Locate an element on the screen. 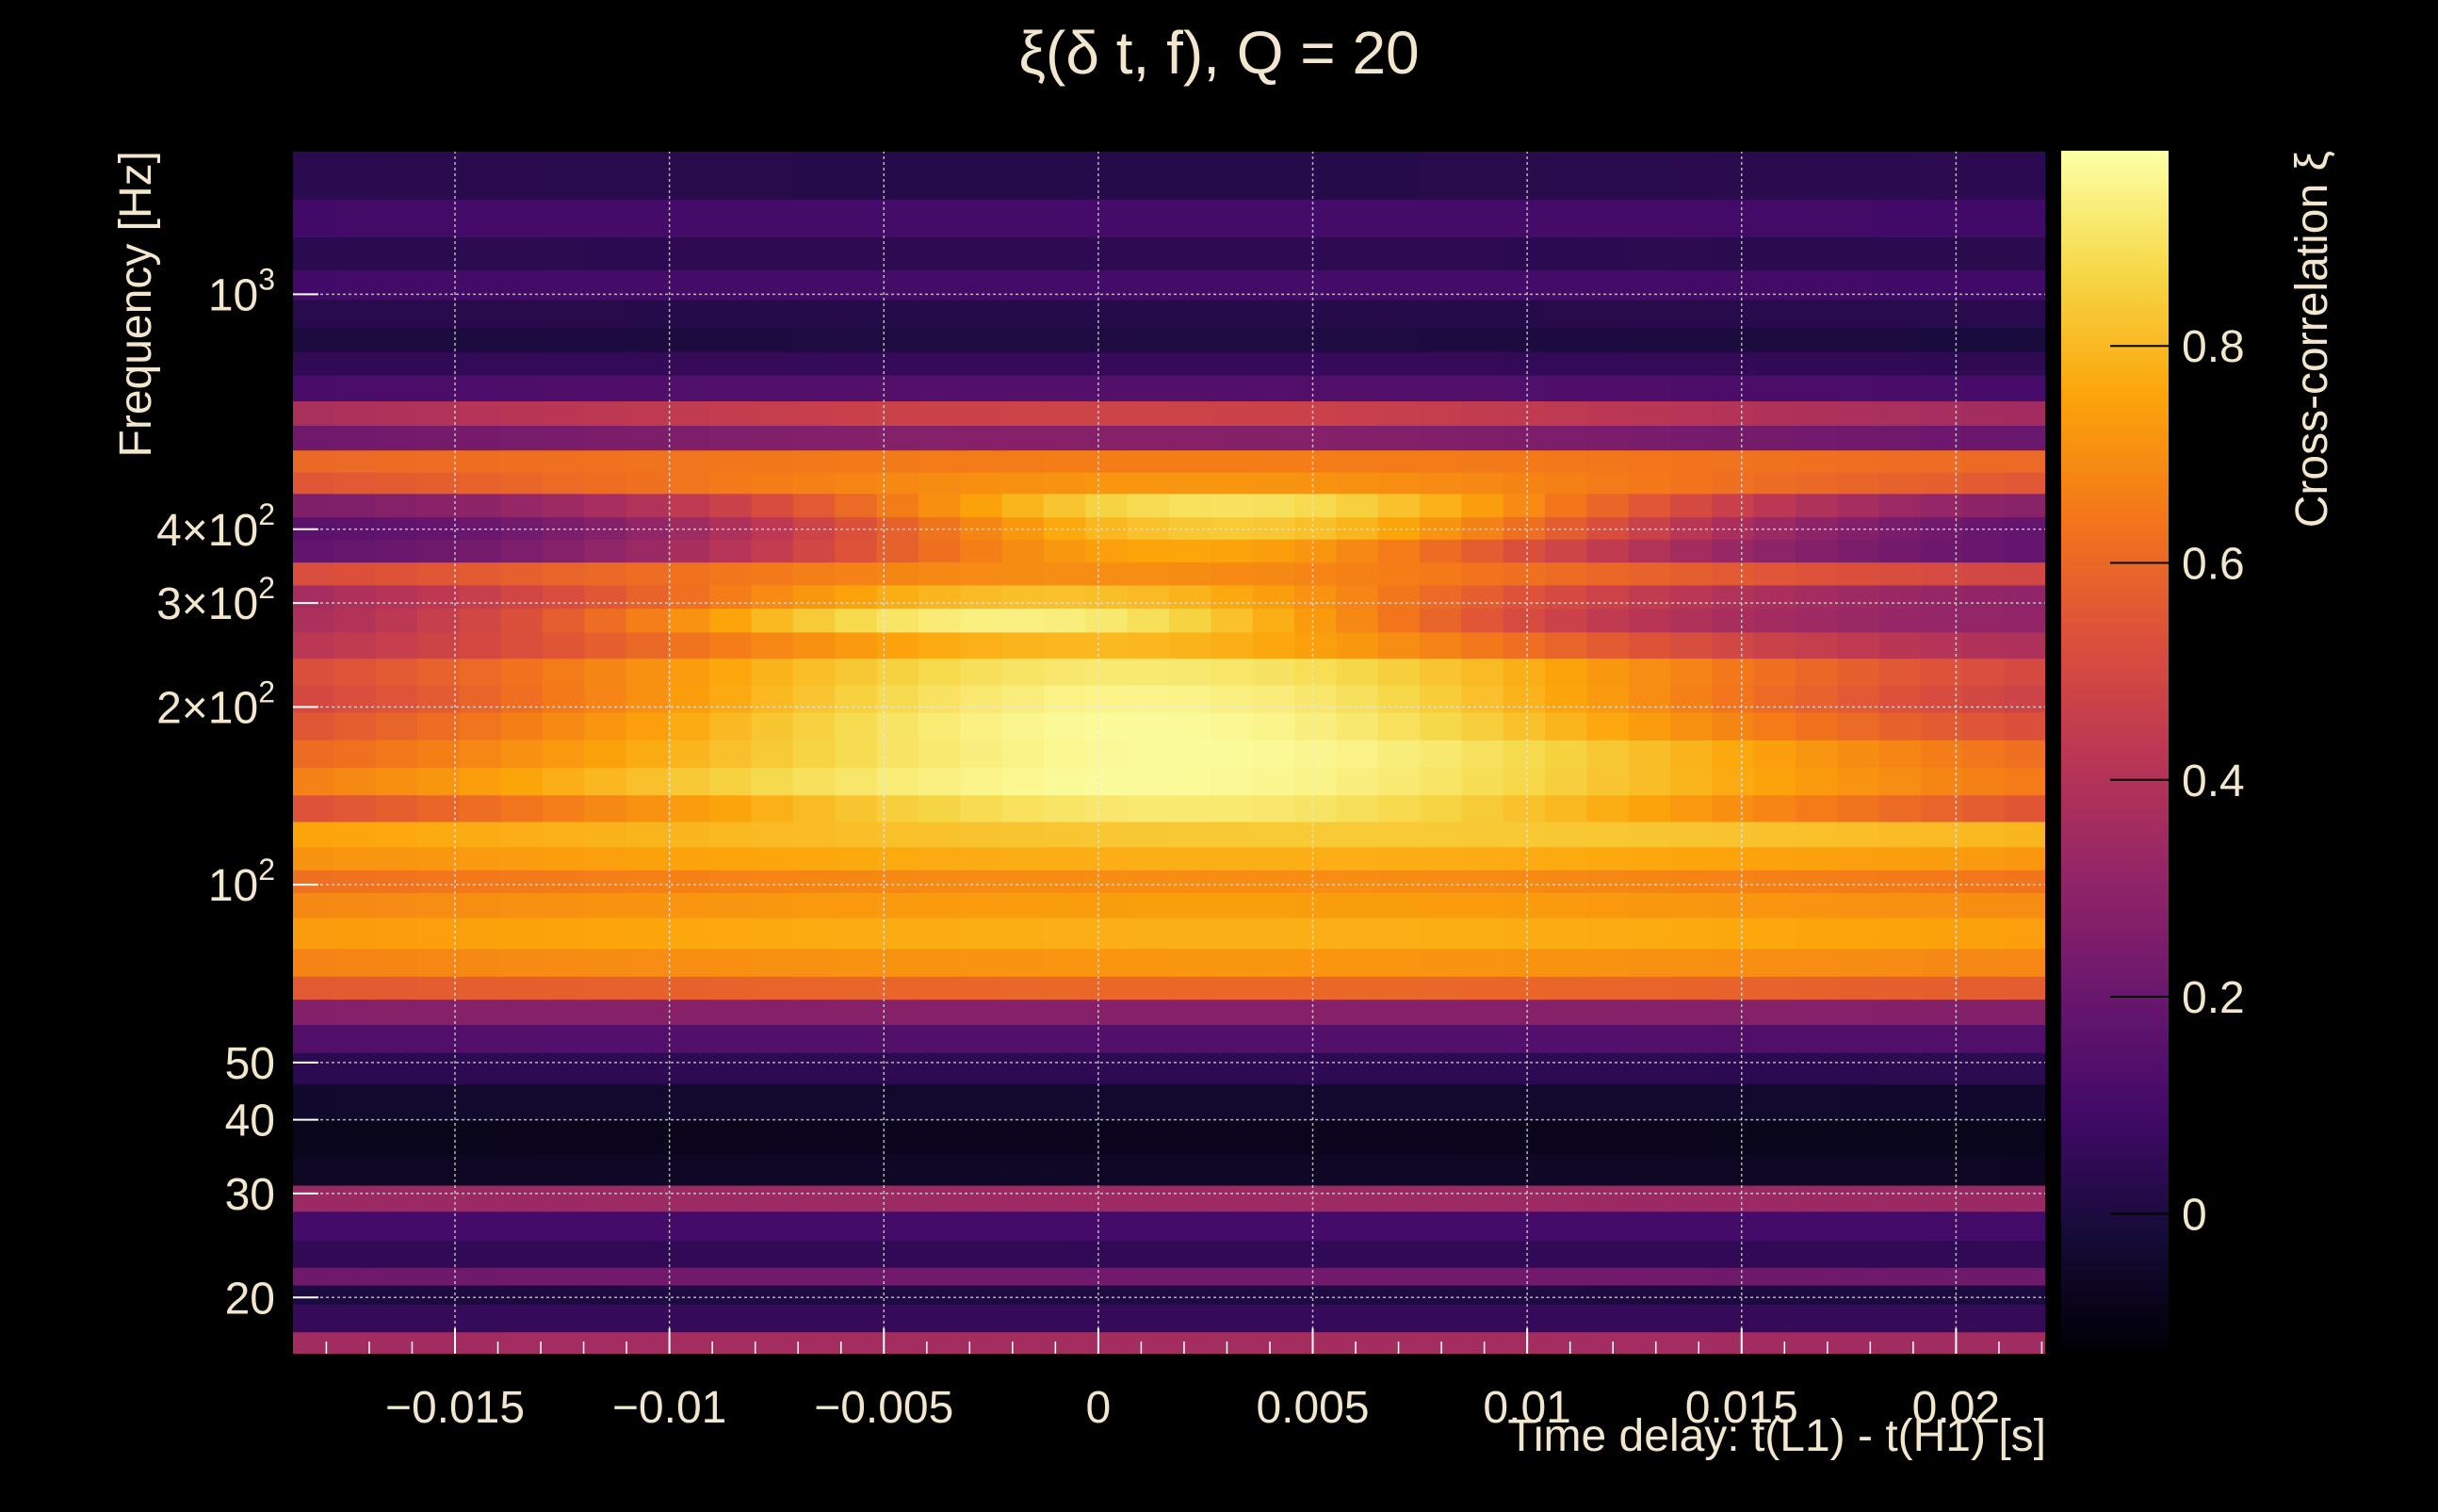 The height and width of the screenshot is (1512, 2438). chart-title: ξ(δ t, f), Q = 20 is located at coordinates (1218, 53).